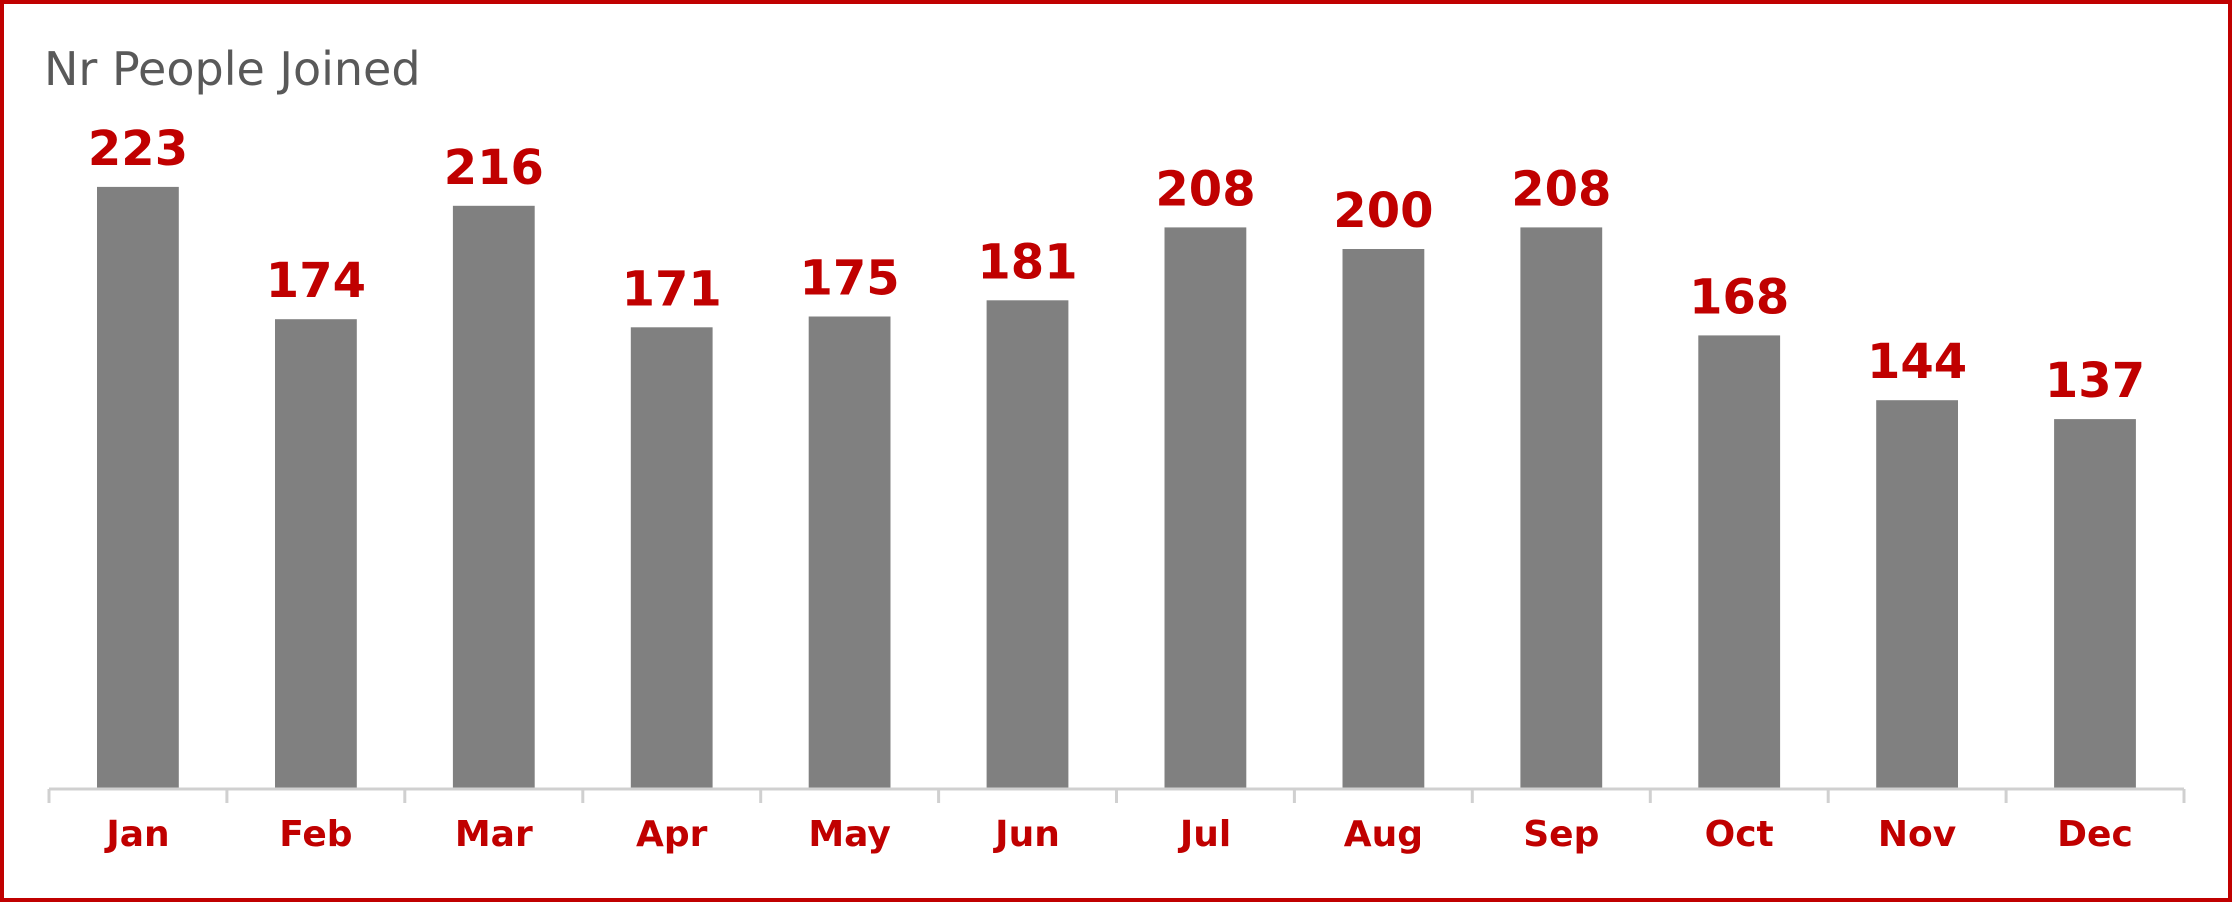  What do you see at coordinates (671, 558) in the screenshot?
I see `bar-apr` at bounding box center [671, 558].